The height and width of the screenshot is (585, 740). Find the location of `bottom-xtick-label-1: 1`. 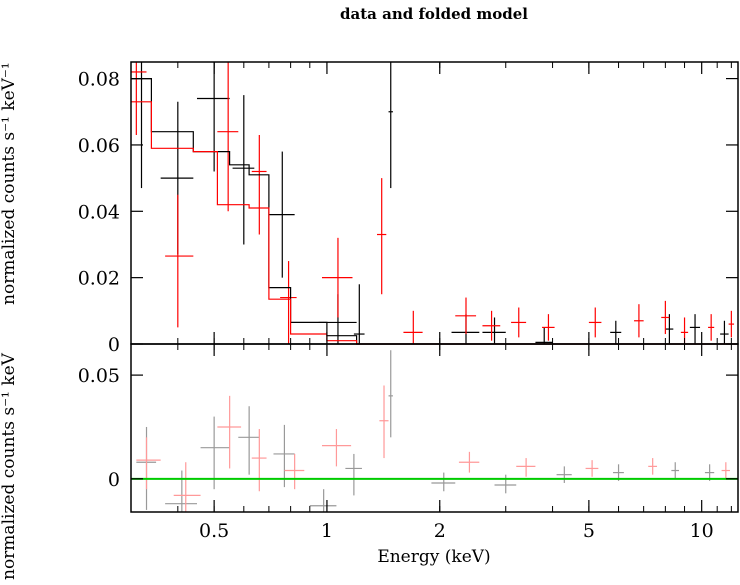

bottom-xtick-label-1: 1 is located at coordinates (327, 531).